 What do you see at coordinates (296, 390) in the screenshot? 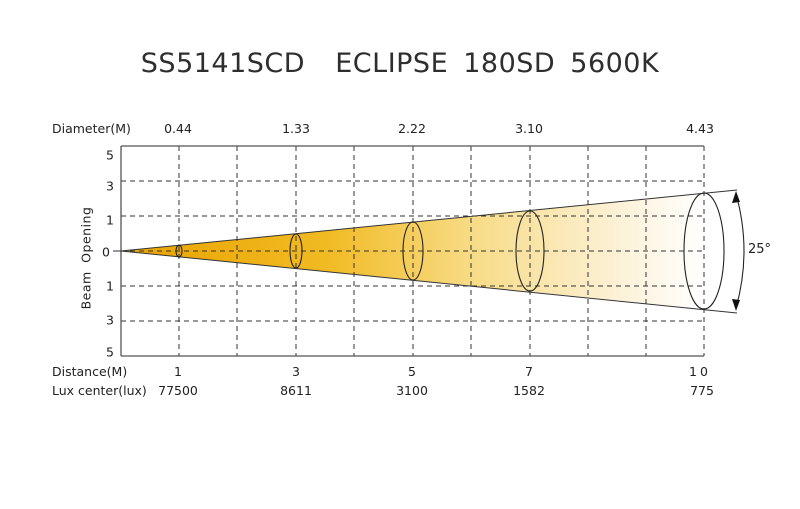
I see `lux-value: 8611` at bounding box center [296, 390].